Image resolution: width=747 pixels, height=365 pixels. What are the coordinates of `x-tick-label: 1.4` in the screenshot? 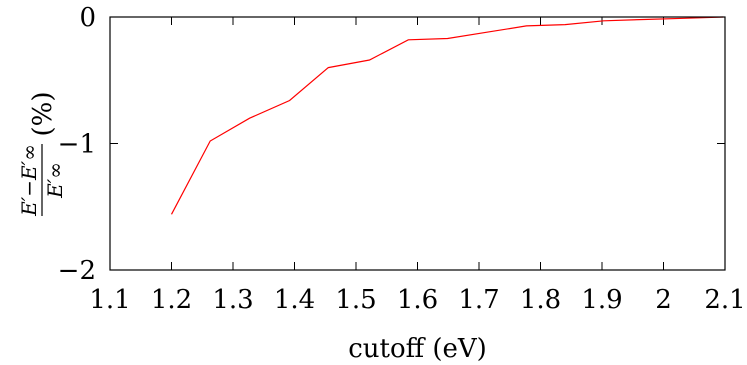 It's located at (294, 300).